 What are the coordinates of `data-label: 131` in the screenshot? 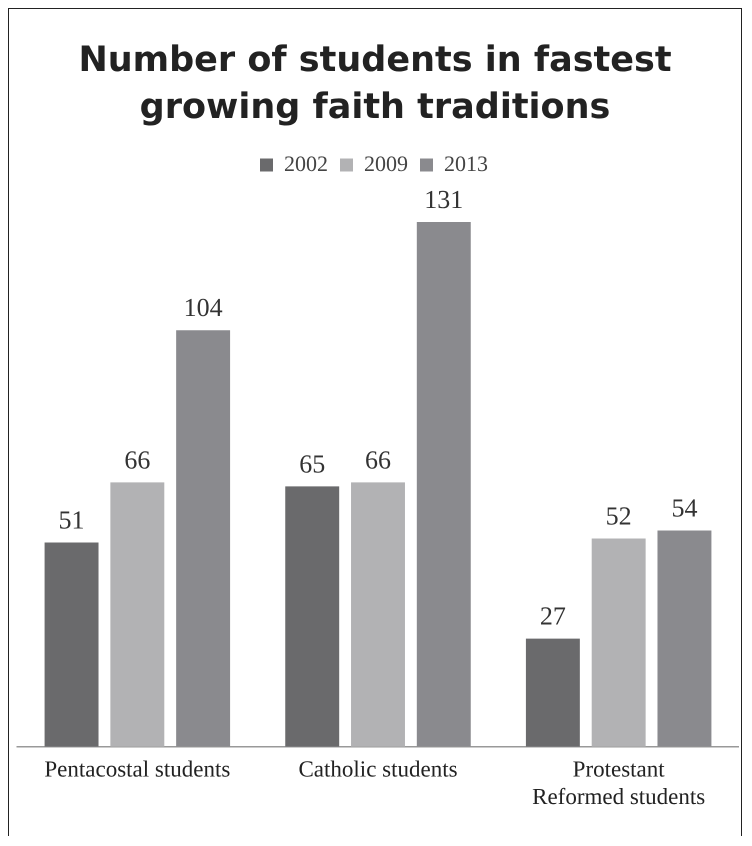 It's located at (444, 199).